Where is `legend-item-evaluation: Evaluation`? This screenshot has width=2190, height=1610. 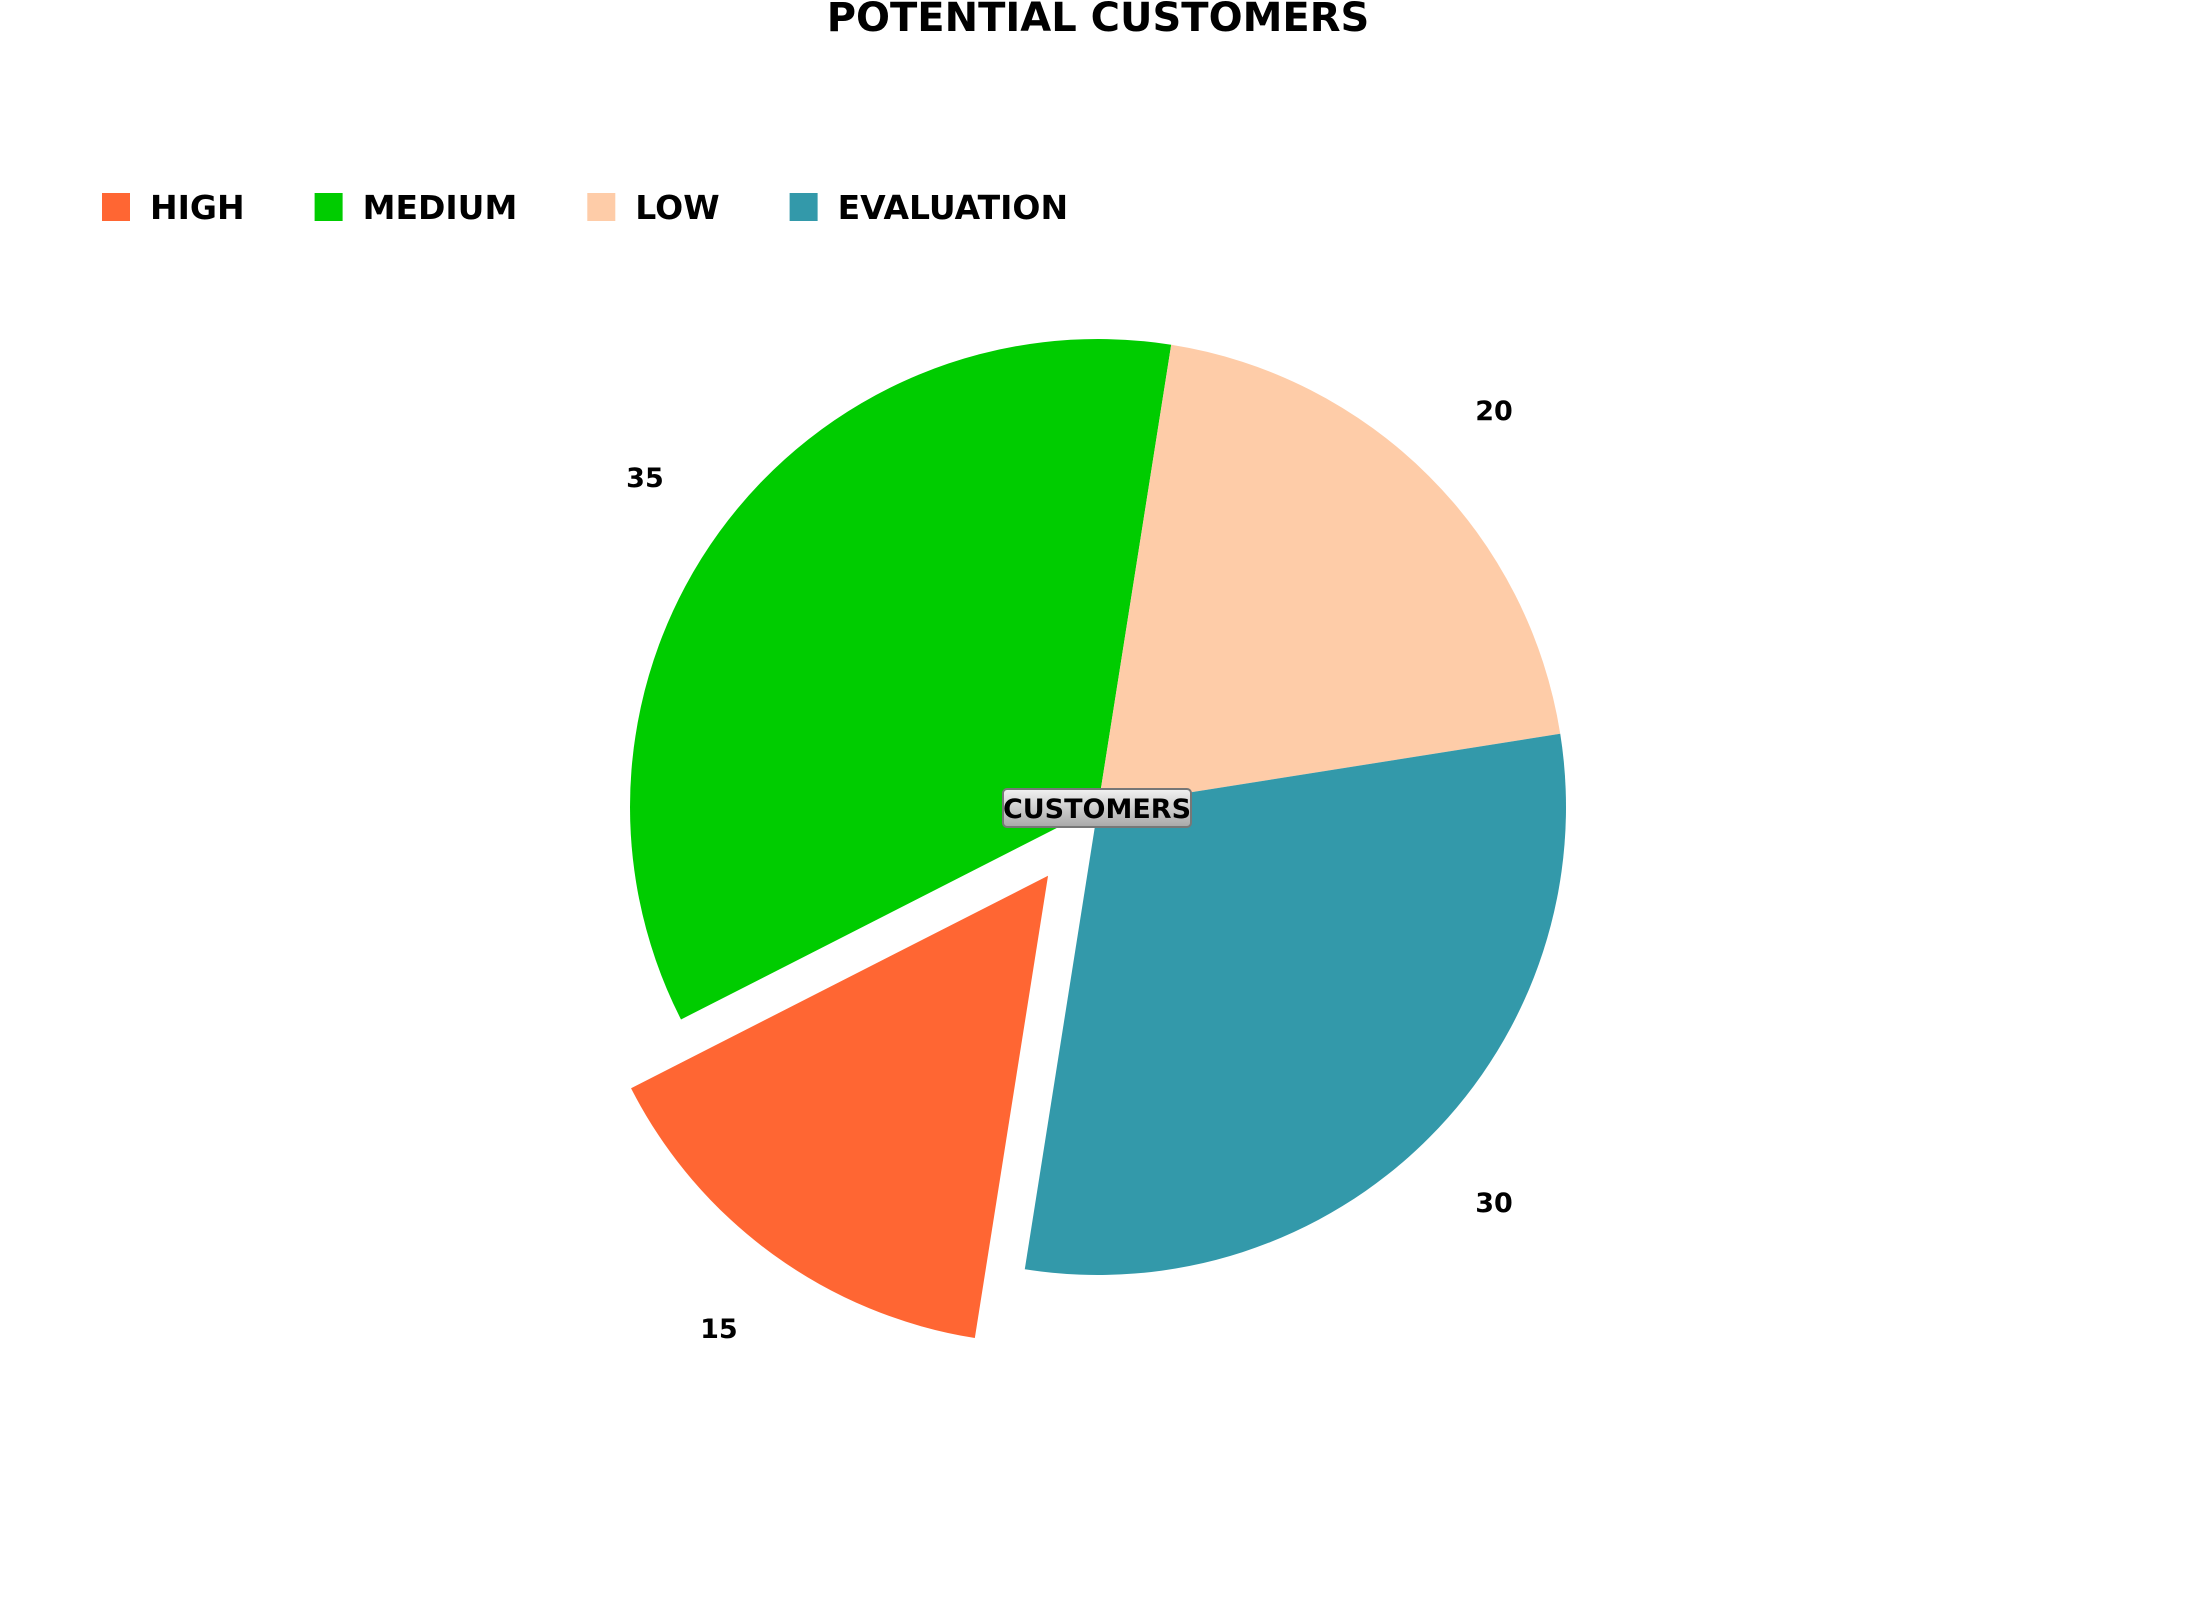
legend-item-evaluation: Evaluation is located at coordinates (928, 207).